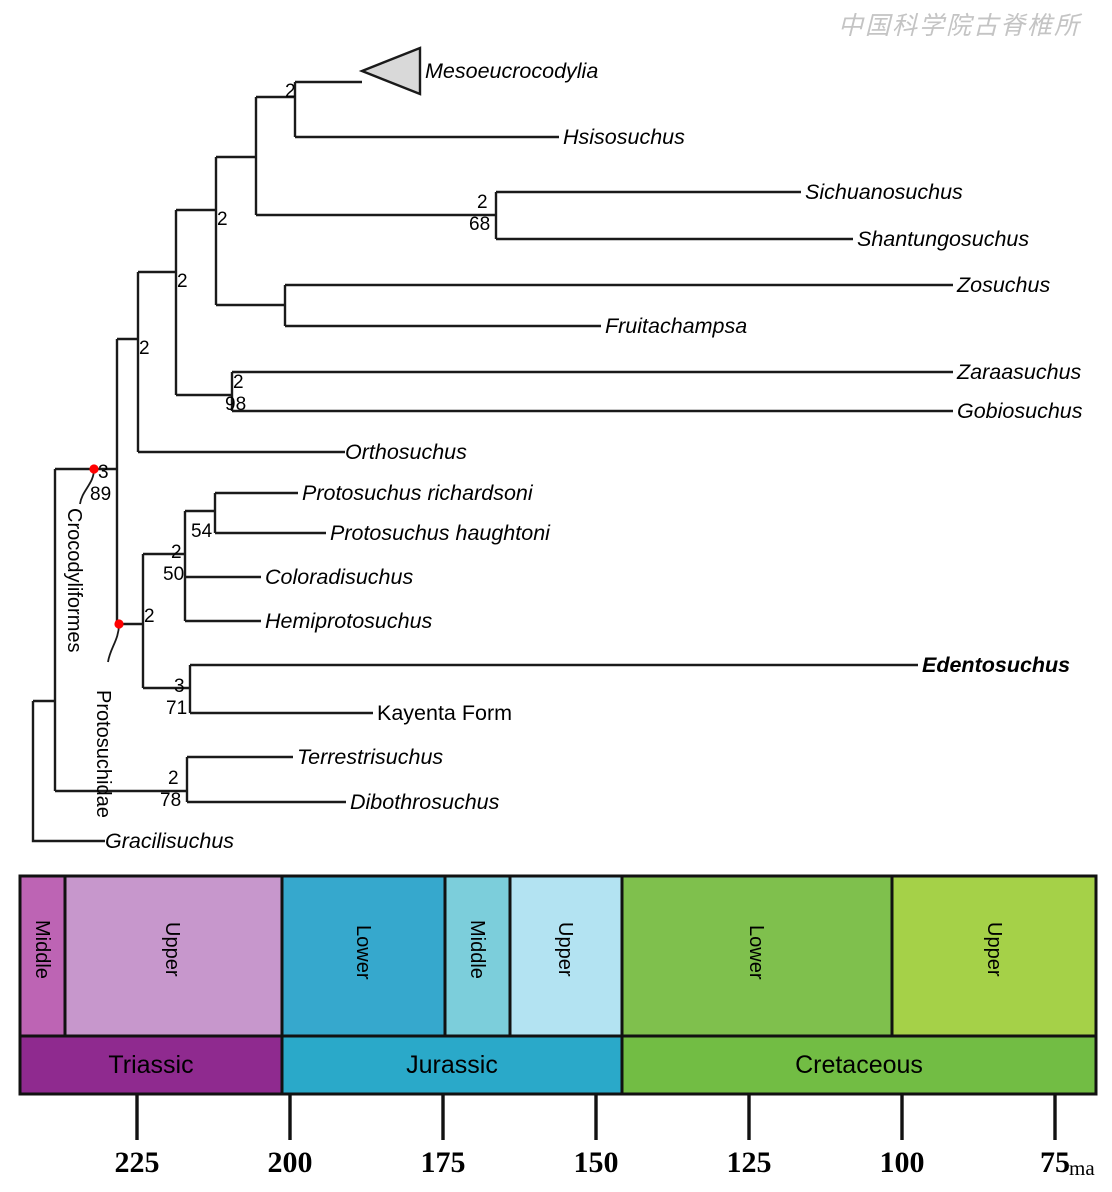 This screenshot has width=1112, height=1192. Describe the element at coordinates (417, 493) in the screenshot. I see `taxon-label-protosuchus-richardsoni: Protosuchus richardsoni` at that location.